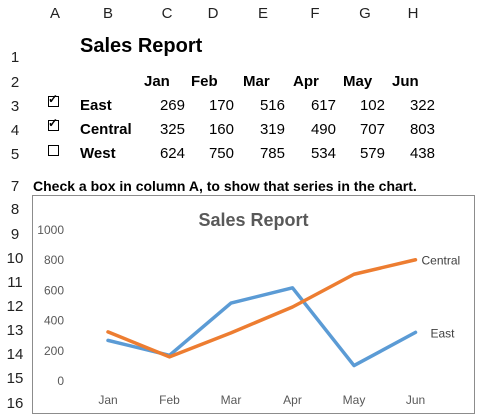  What do you see at coordinates (107, 13) in the screenshot?
I see `column-header-b: B` at bounding box center [107, 13].